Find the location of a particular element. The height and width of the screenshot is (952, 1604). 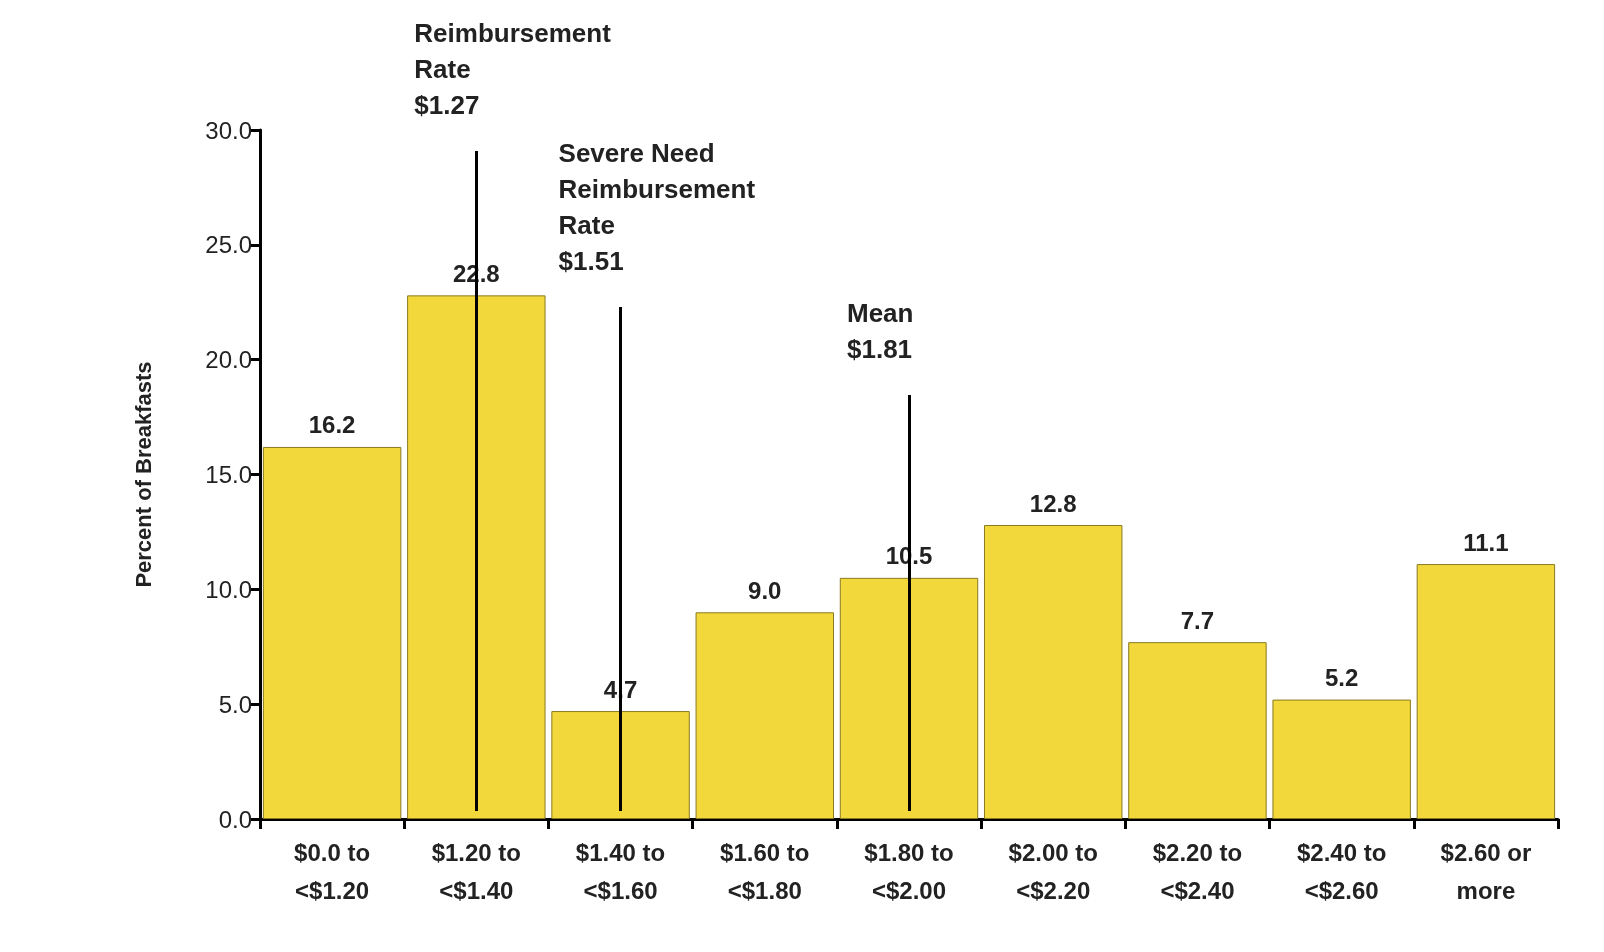

data-label: 9.0 is located at coordinates (765, 590).